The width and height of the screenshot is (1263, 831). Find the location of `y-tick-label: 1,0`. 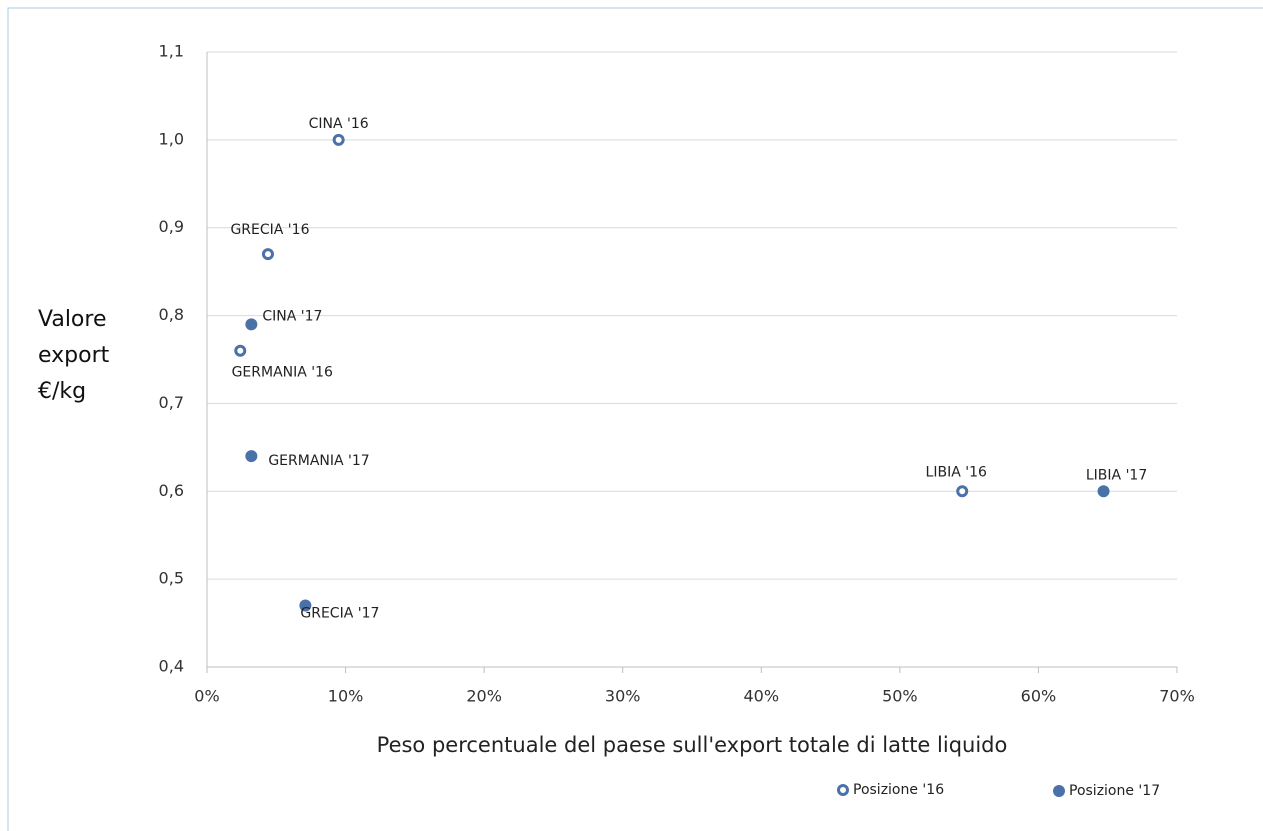

y-tick-label: 1,0 is located at coordinates (171, 138).